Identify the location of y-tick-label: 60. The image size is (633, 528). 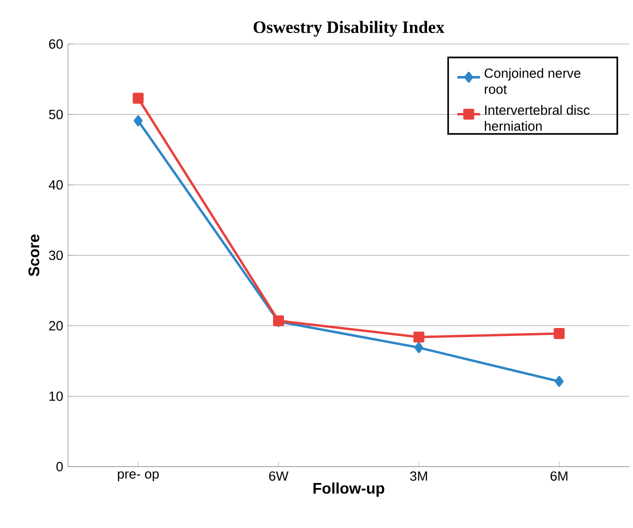
(56, 44).